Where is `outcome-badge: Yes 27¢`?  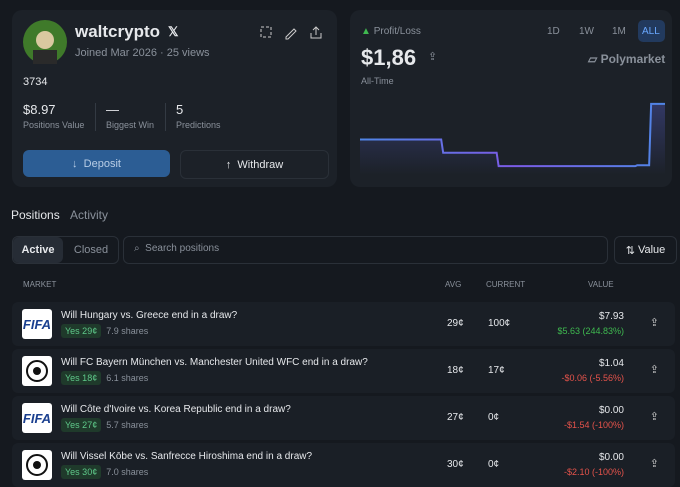
outcome-badge: Yes 27¢ is located at coordinates (81, 425).